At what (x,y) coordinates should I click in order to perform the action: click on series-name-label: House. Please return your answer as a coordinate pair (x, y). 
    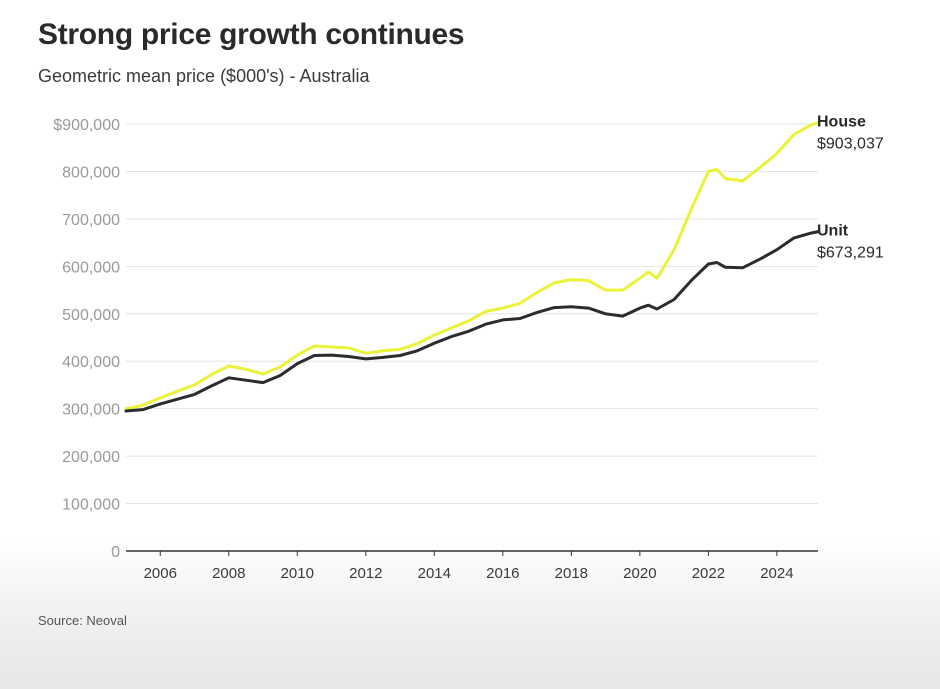
    Looking at the image, I should click on (841, 122).